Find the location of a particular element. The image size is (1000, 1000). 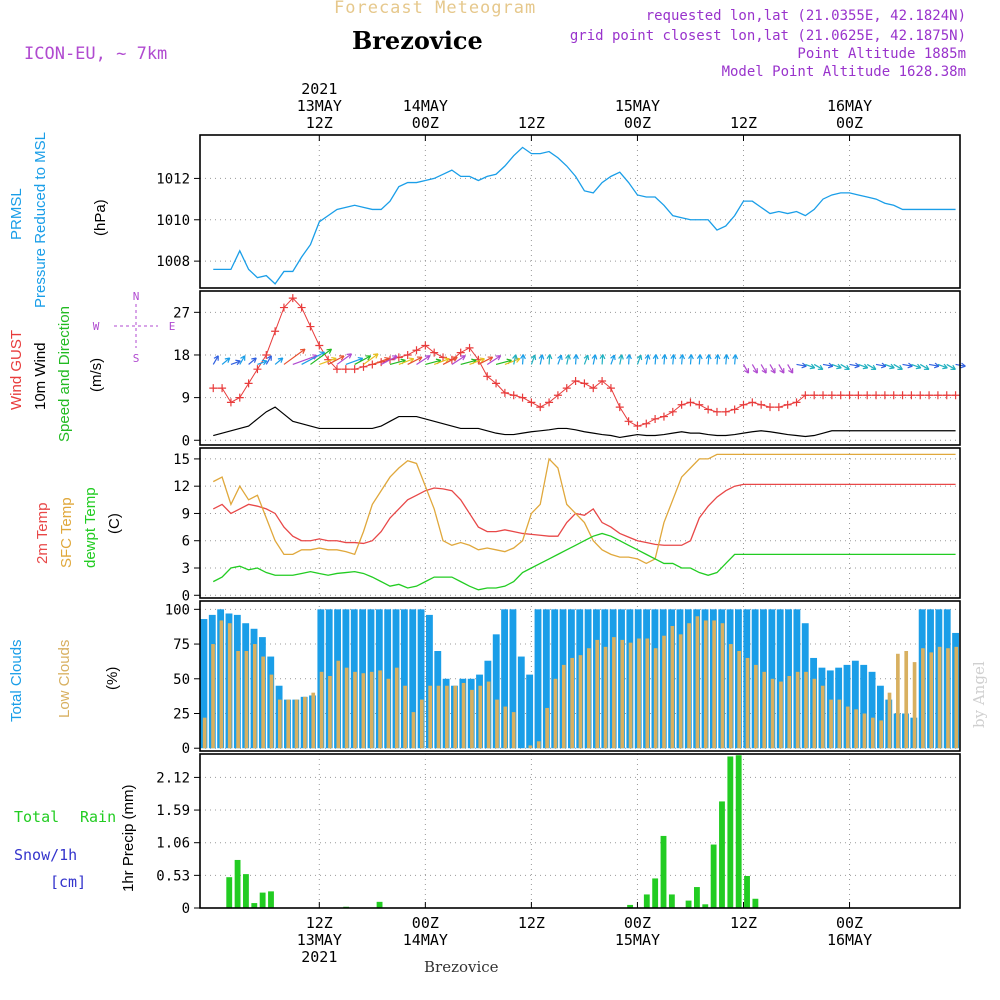

forecast-label: Forecast Meteogram is located at coordinates (435, 9).